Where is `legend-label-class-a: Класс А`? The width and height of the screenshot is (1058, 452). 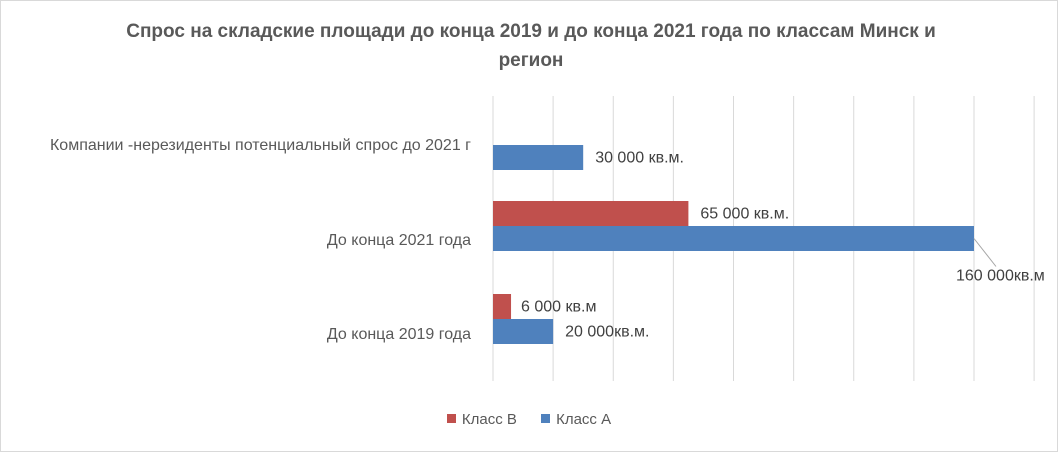 legend-label-class-a: Класс А is located at coordinates (584, 419).